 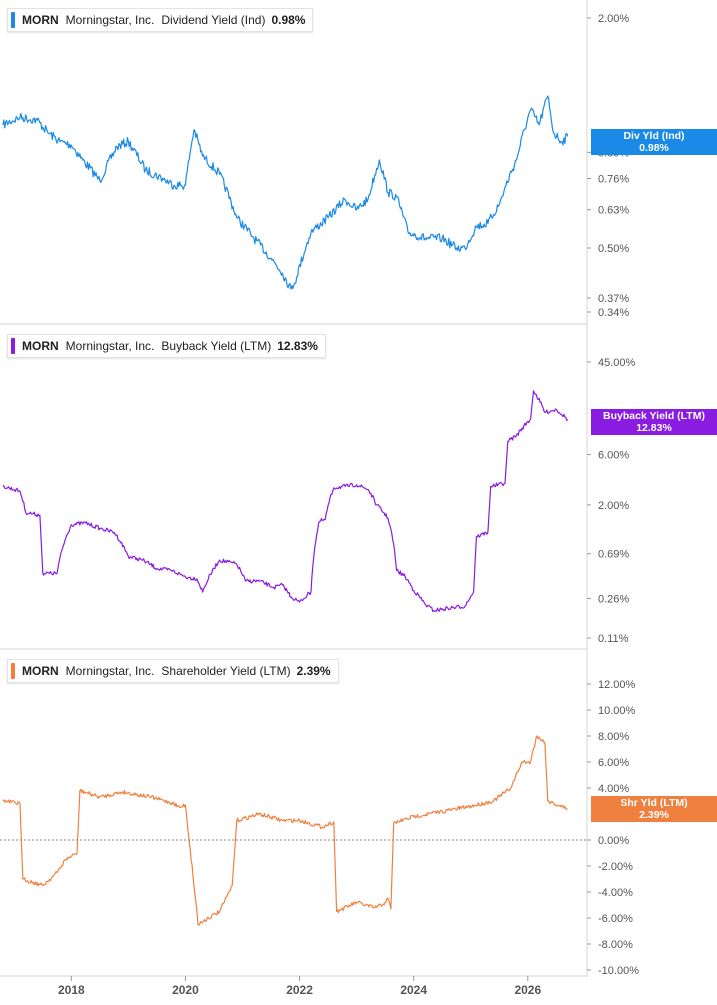 What do you see at coordinates (185, 990) in the screenshot?
I see `x-tick-label: 2020` at bounding box center [185, 990].